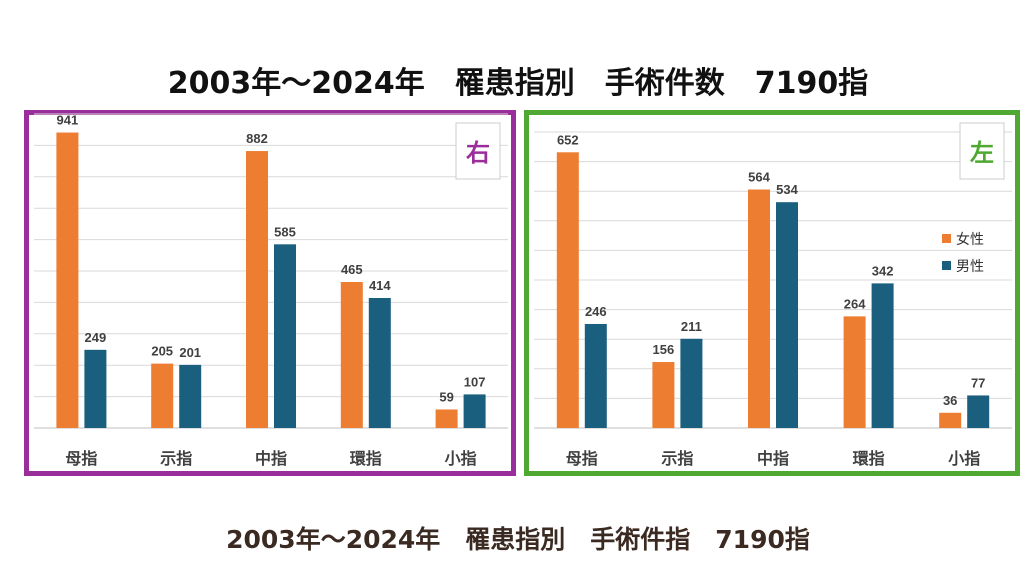  What do you see at coordinates (190, 352) in the screenshot?
I see `bar-value-label: 201` at bounding box center [190, 352].